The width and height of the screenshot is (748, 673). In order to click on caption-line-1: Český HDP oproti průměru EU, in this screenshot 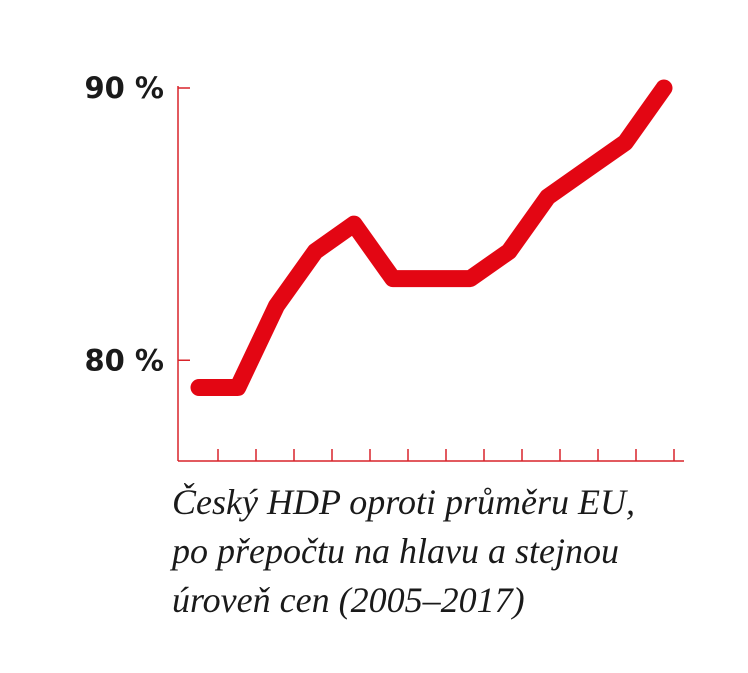, I will do `click(403, 502)`.